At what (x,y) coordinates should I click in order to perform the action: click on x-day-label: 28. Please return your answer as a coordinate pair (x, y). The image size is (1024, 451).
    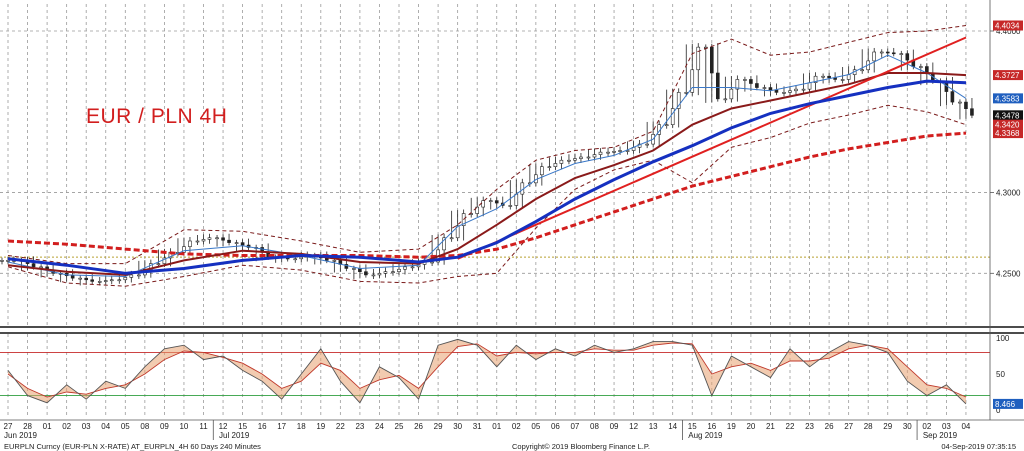
    Looking at the image, I should click on (27, 426).